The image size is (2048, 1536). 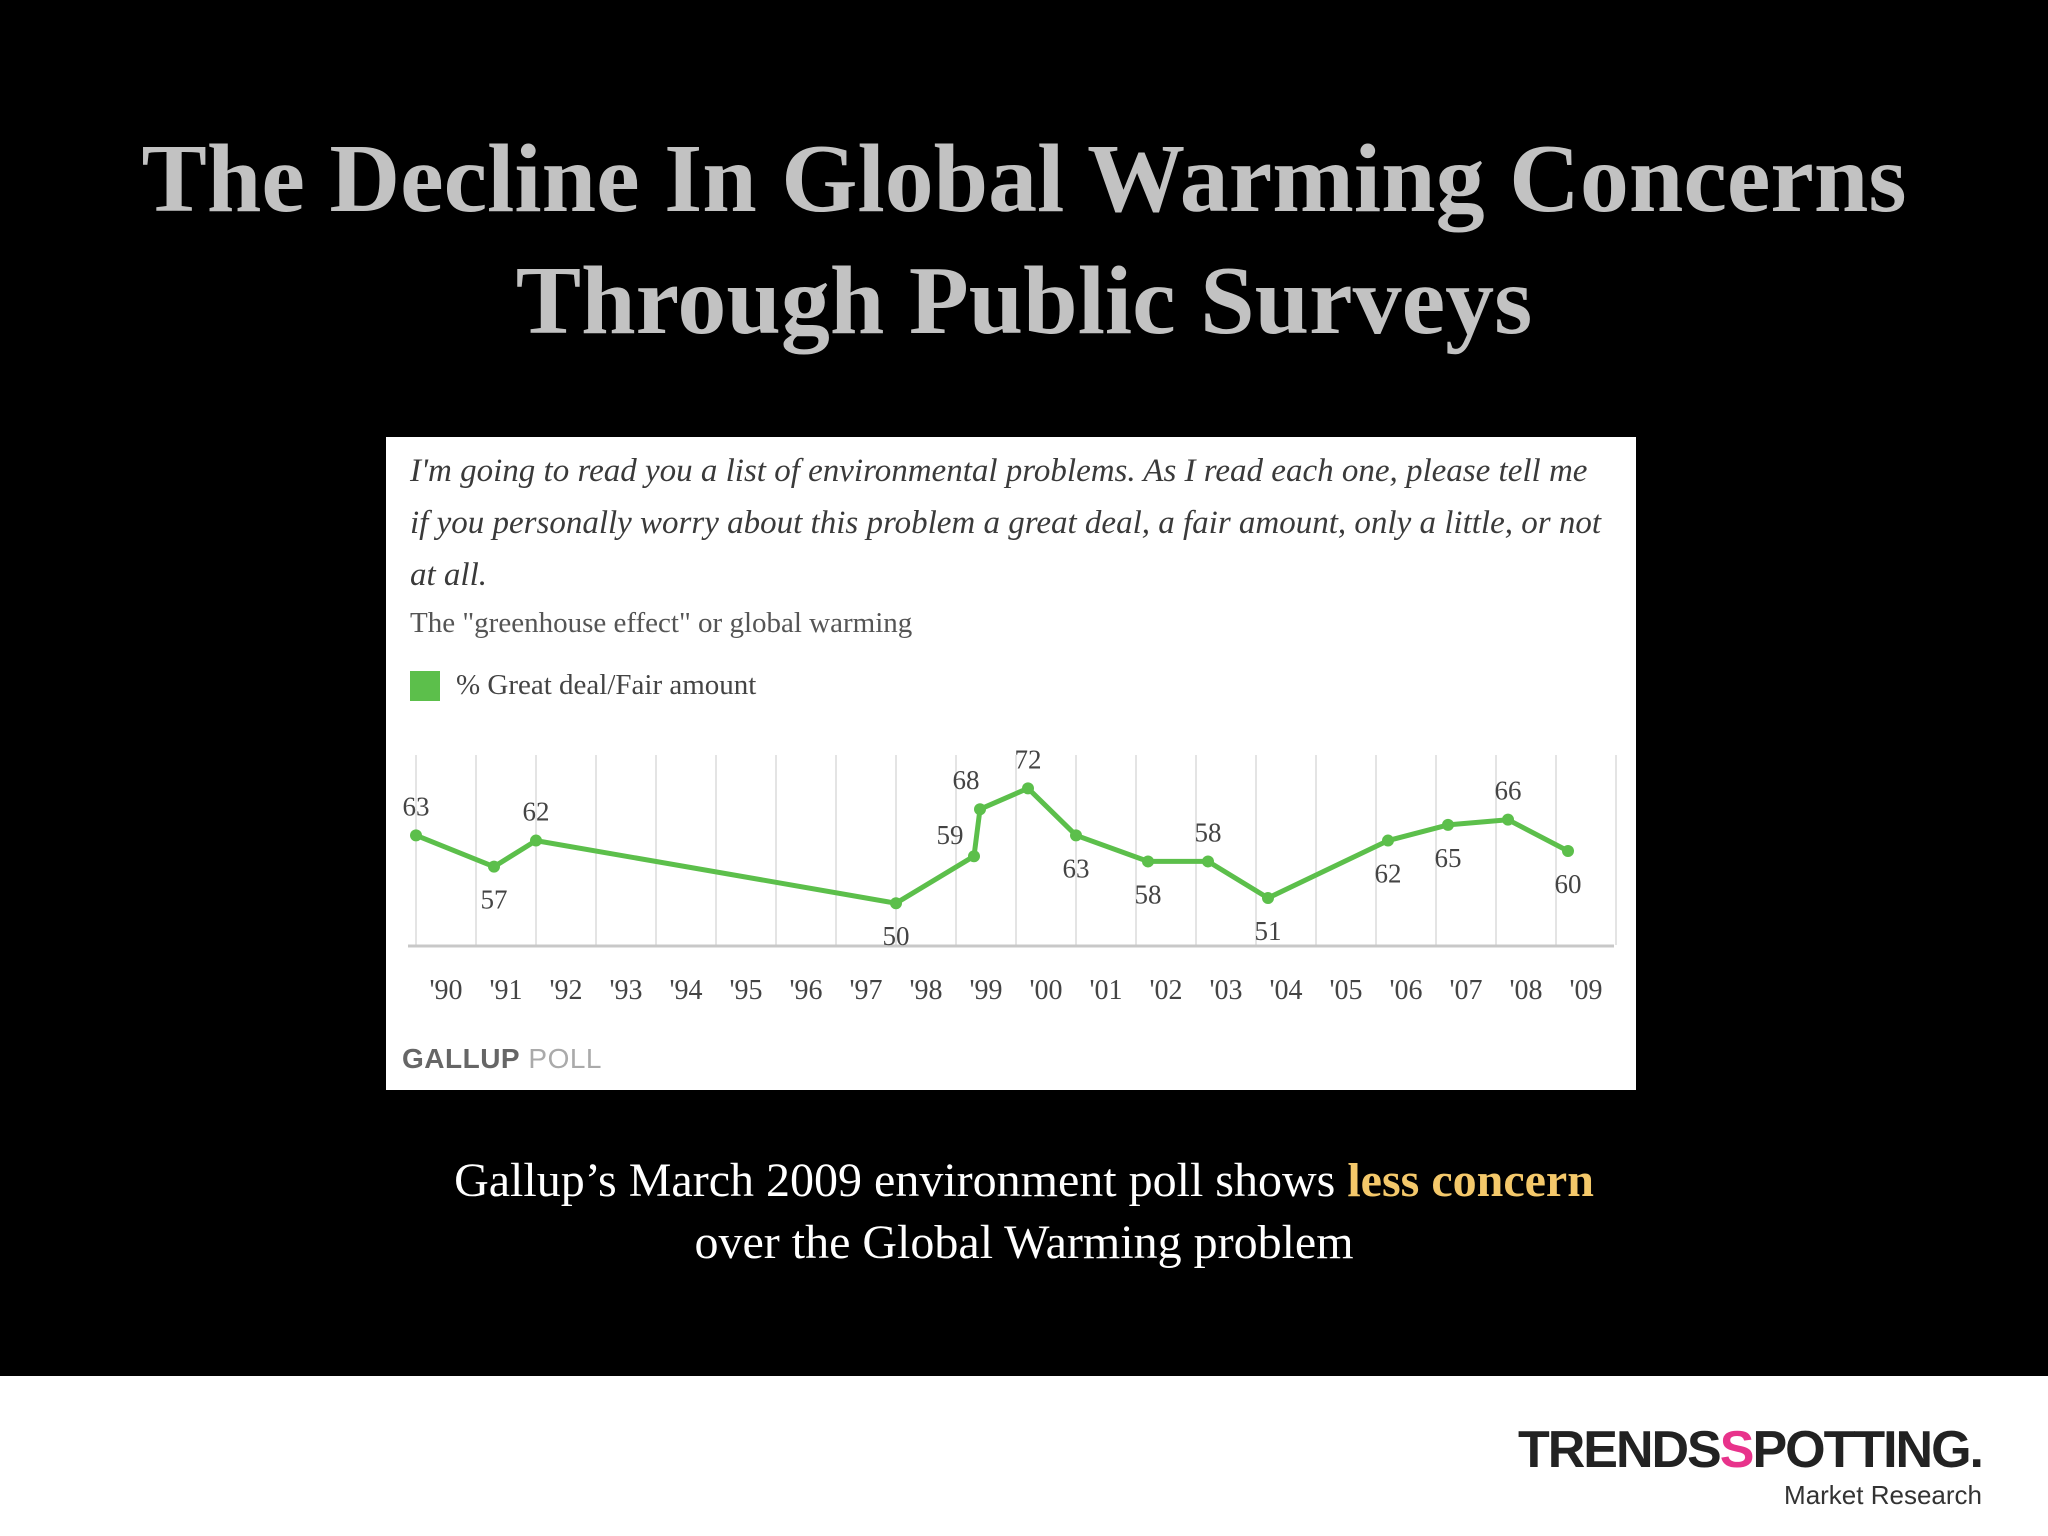 What do you see at coordinates (950, 835) in the screenshot?
I see `data-label: 59` at bounding box center [950, 835].